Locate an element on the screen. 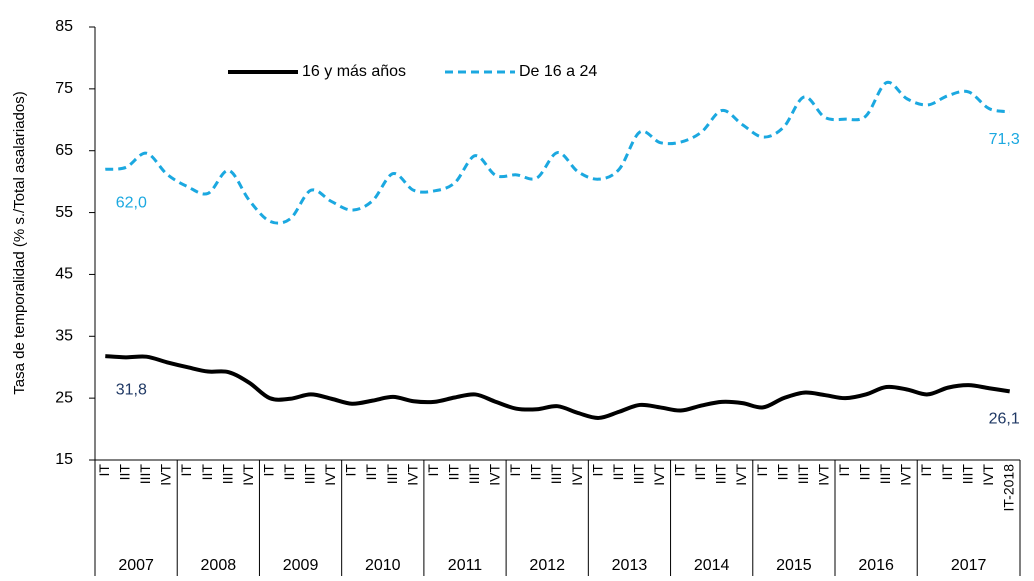 The width and height of the screenshot is (1034, 581). group-label: 2014 is located at coordinates (712, 565).